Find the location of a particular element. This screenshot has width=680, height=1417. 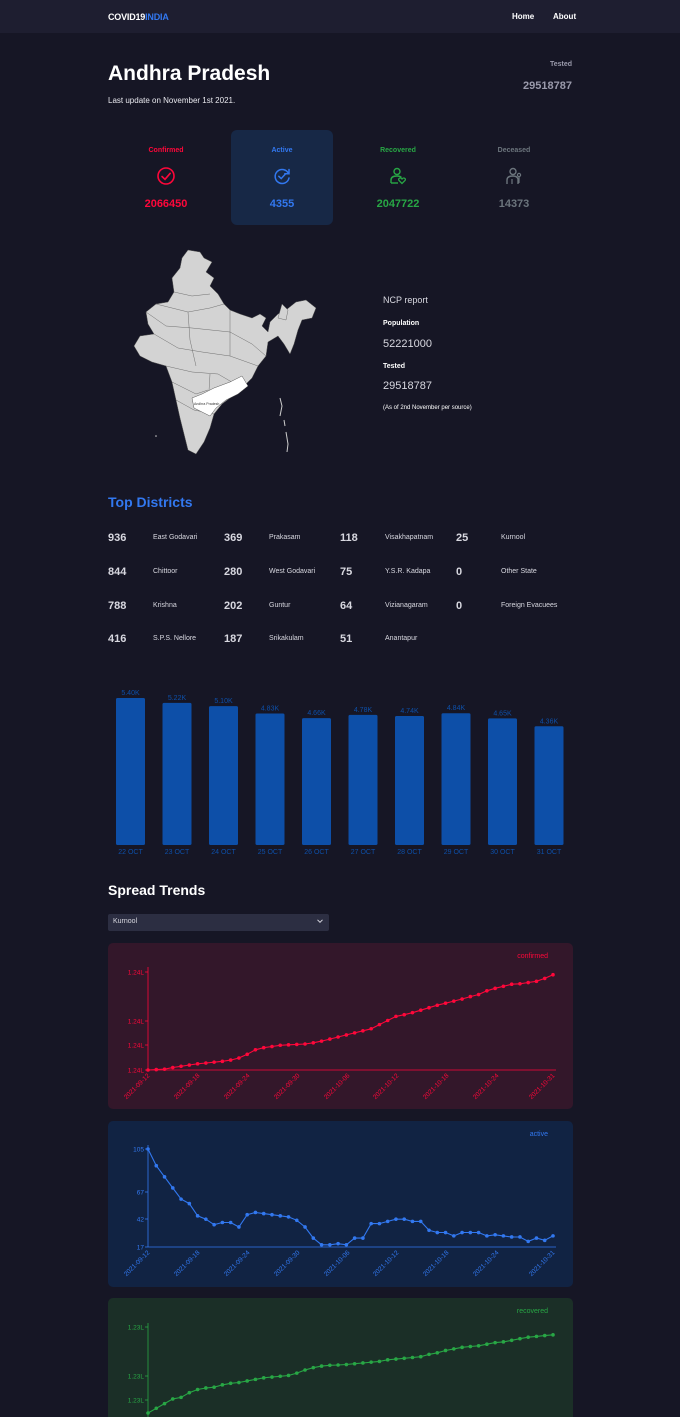

district-name: Srikakulam is located at coordinates (286, 638).